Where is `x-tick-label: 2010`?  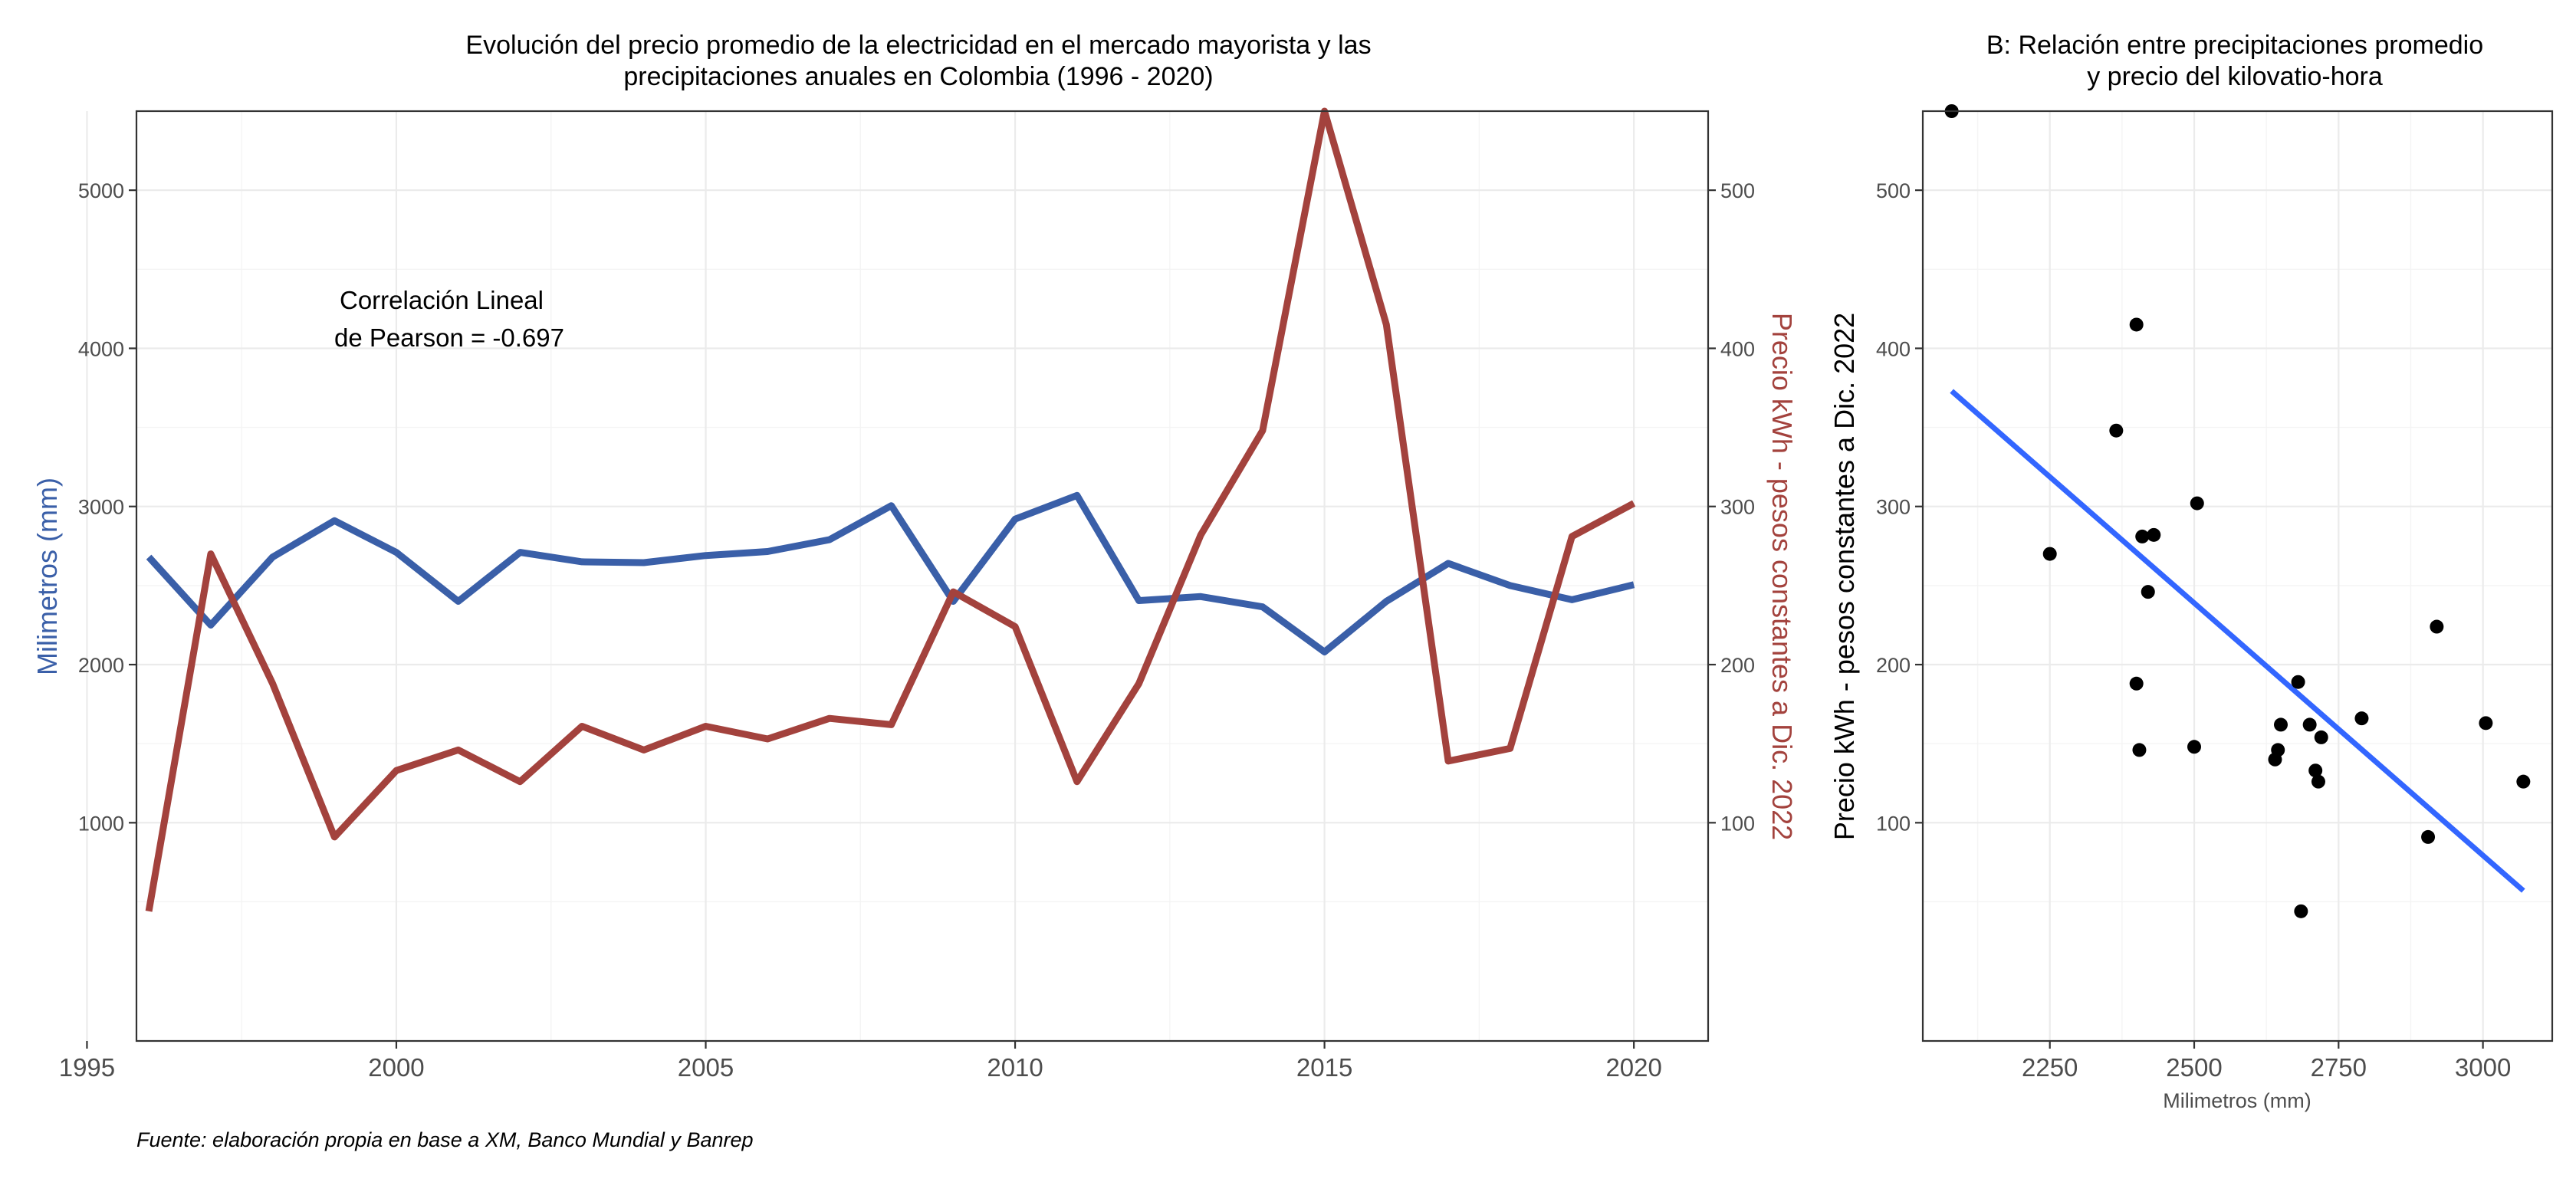
x-tick-label: 2010 is located at coordinates (1015, 1068).